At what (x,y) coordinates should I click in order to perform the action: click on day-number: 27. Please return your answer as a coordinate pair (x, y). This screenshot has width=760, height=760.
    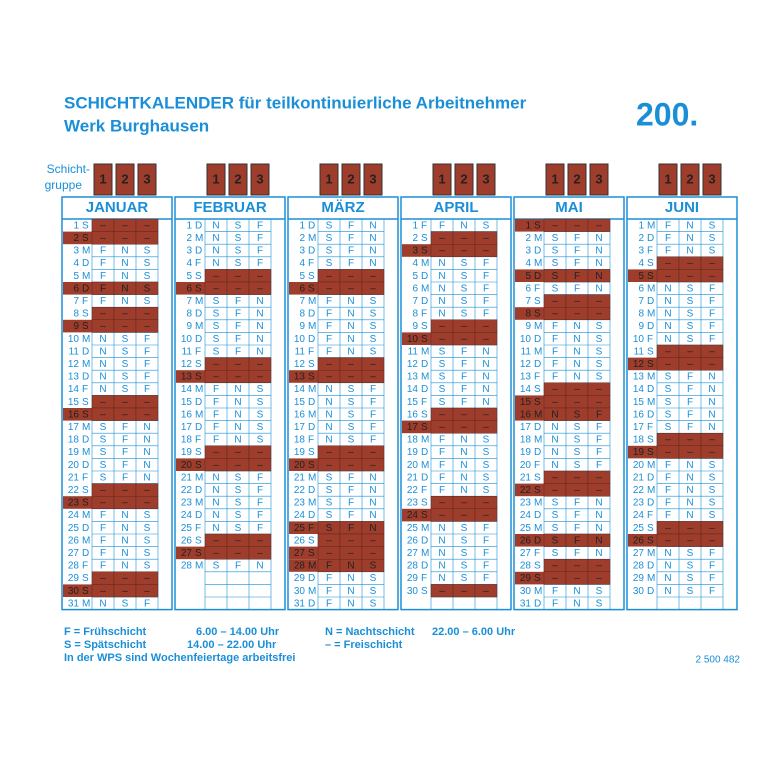
    Looking at the image, I should click on (639, 553).